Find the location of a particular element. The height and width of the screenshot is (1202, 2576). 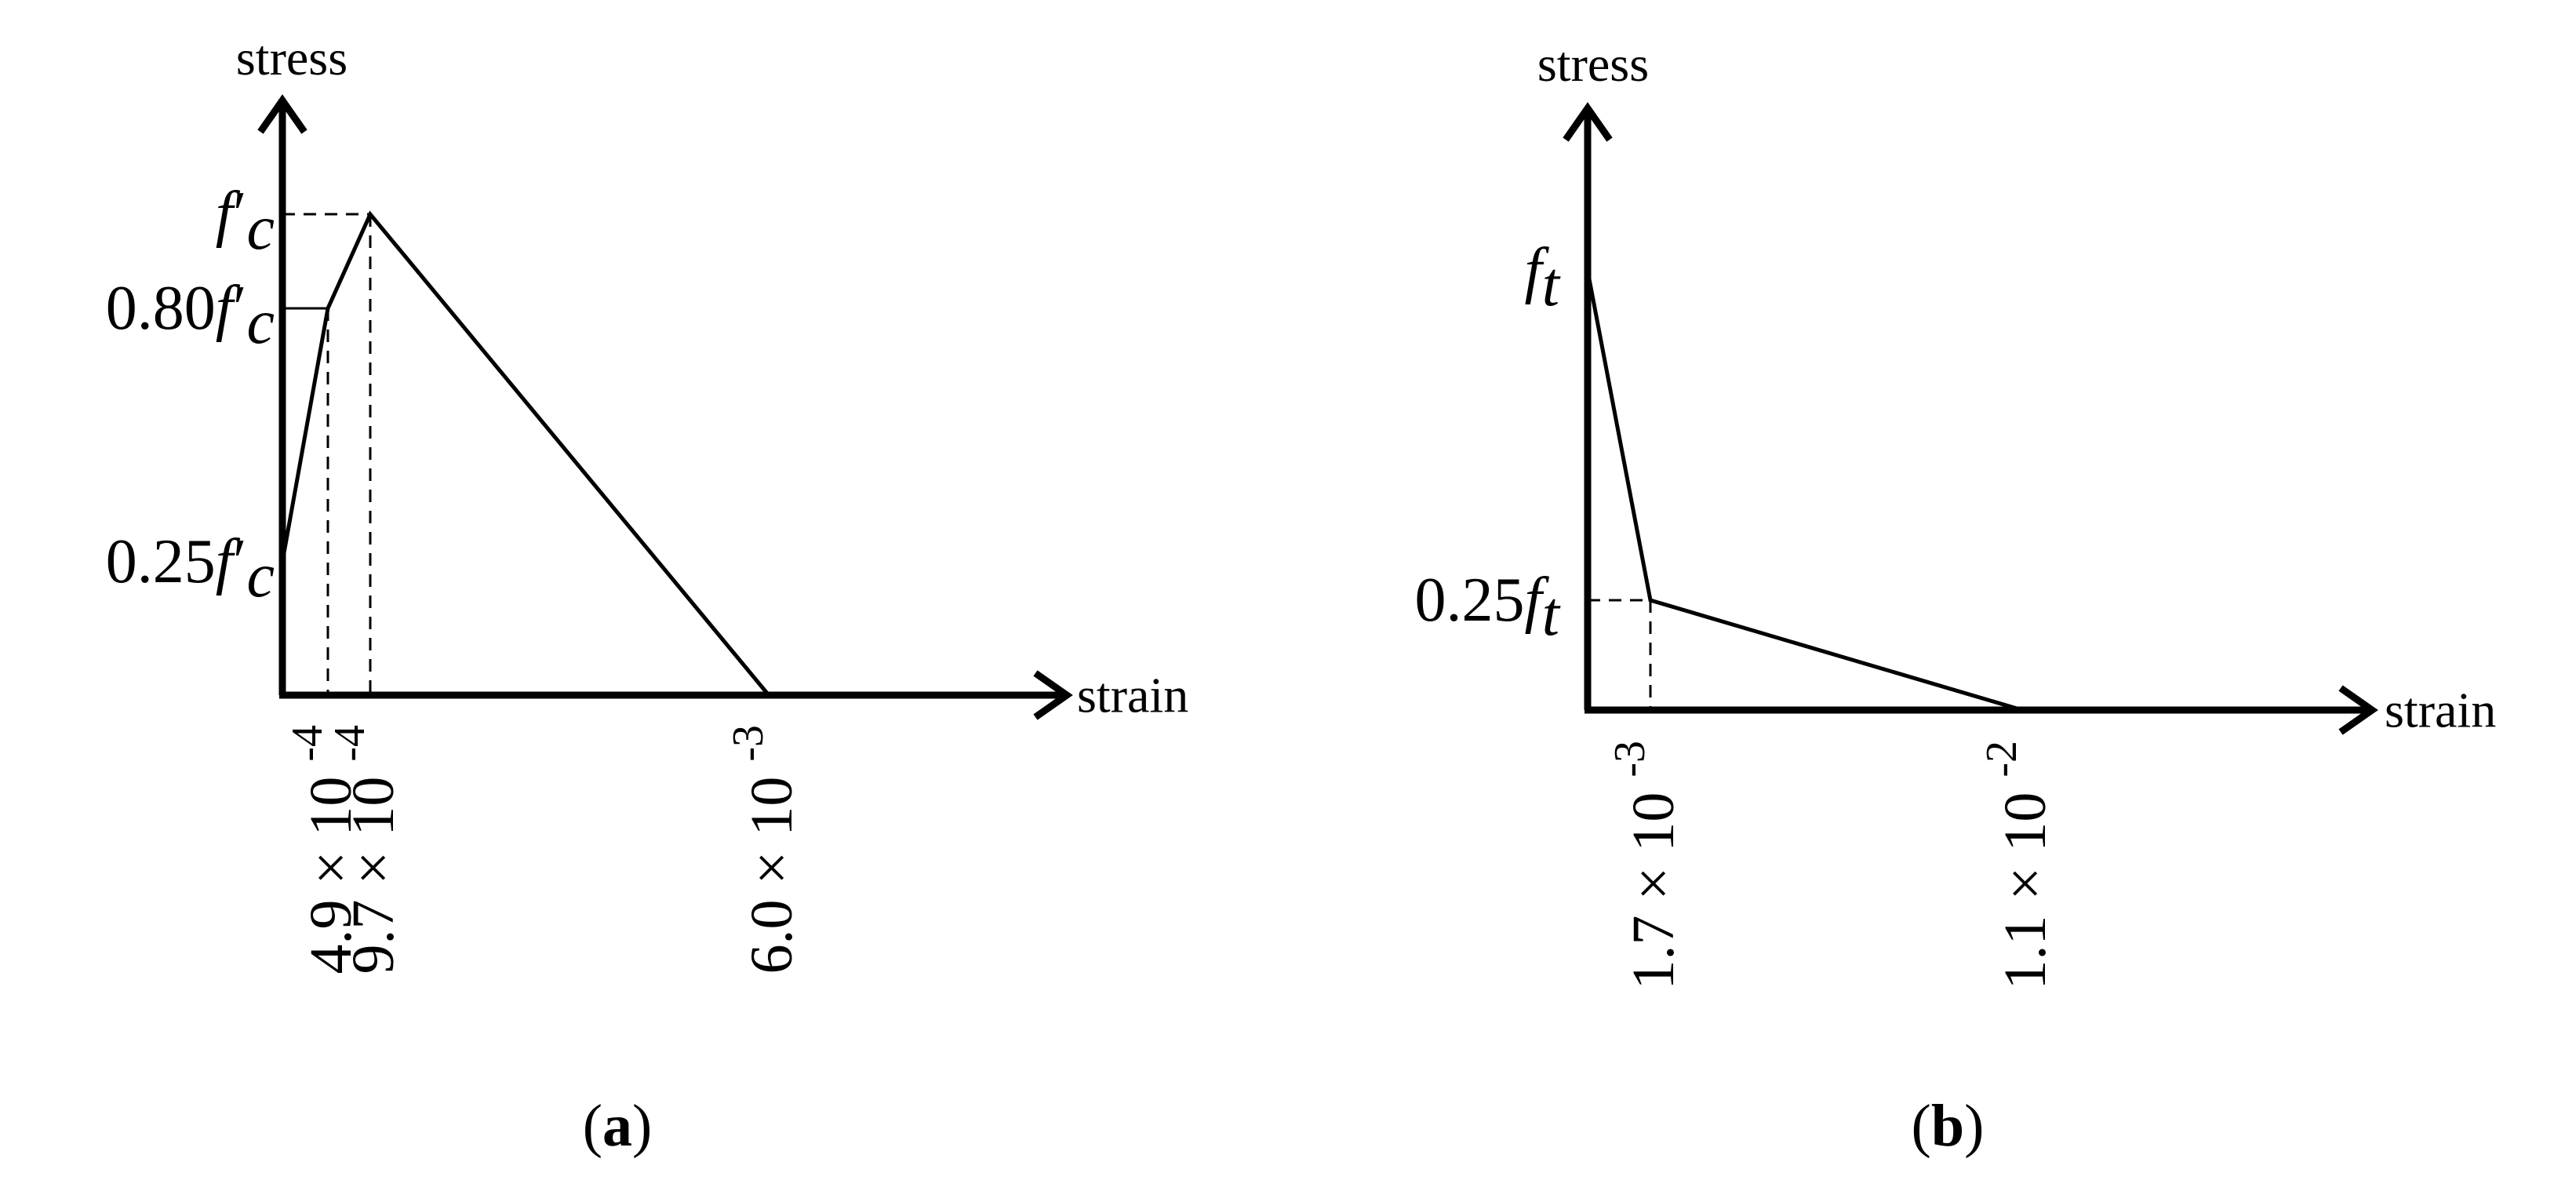

panel-a-y-axis-label: stress is located at coordinates (291, 58).